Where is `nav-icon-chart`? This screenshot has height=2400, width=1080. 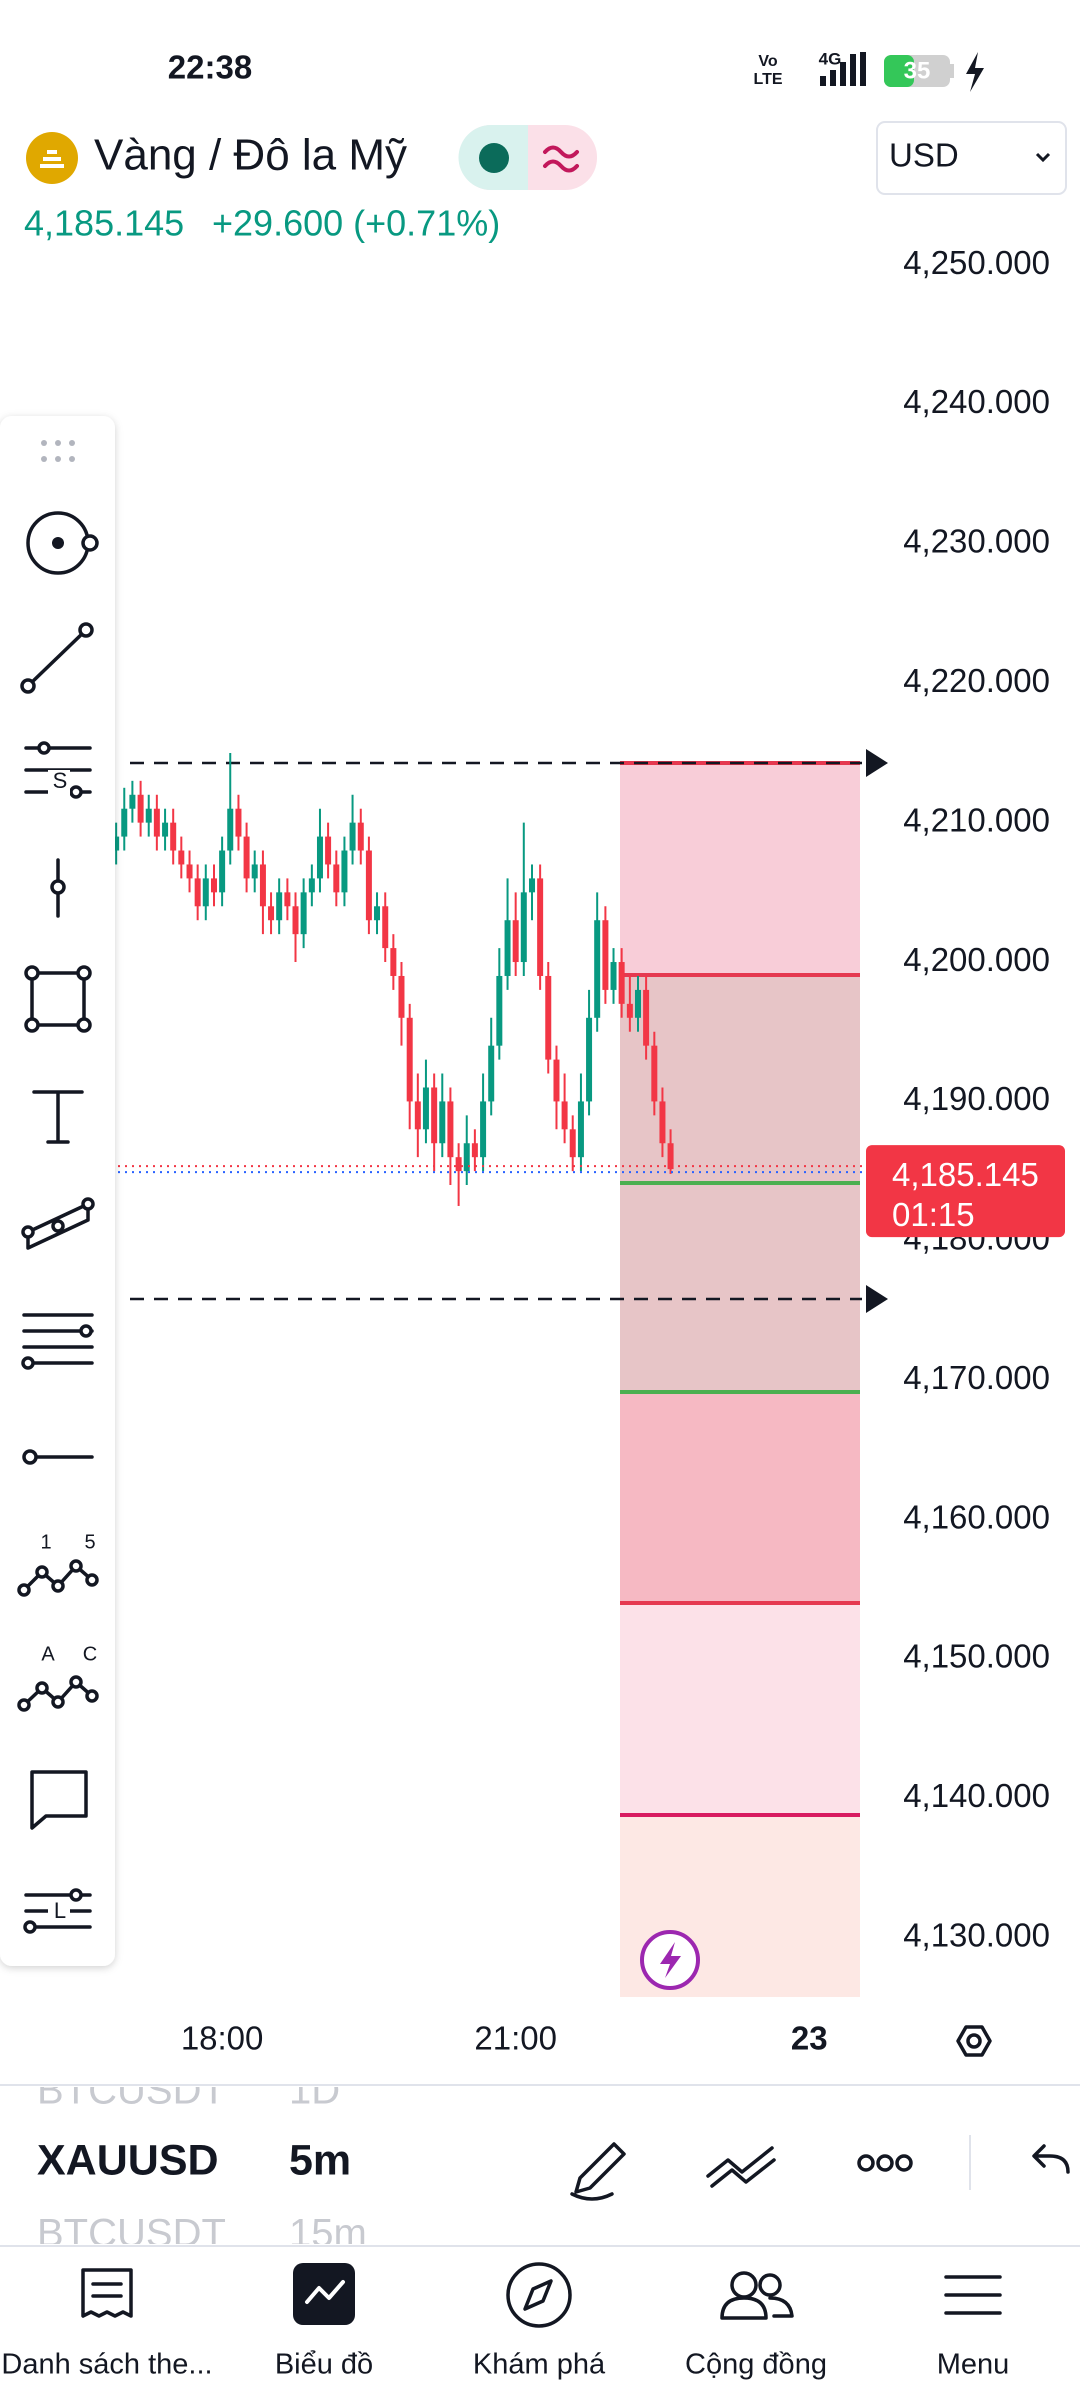 nav-icon-chart is located at coordinates (324, 2294).